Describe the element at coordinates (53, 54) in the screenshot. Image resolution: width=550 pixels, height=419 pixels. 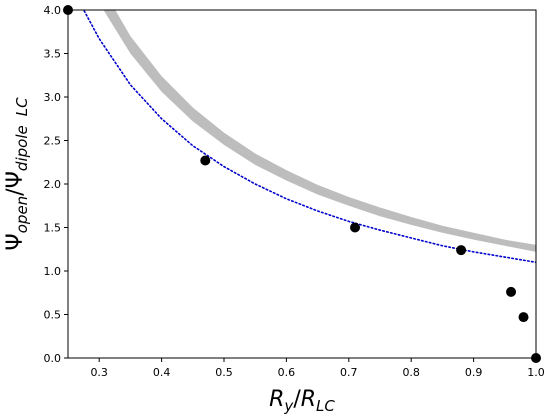
I see `y-tick-label: 3.5` at that location.